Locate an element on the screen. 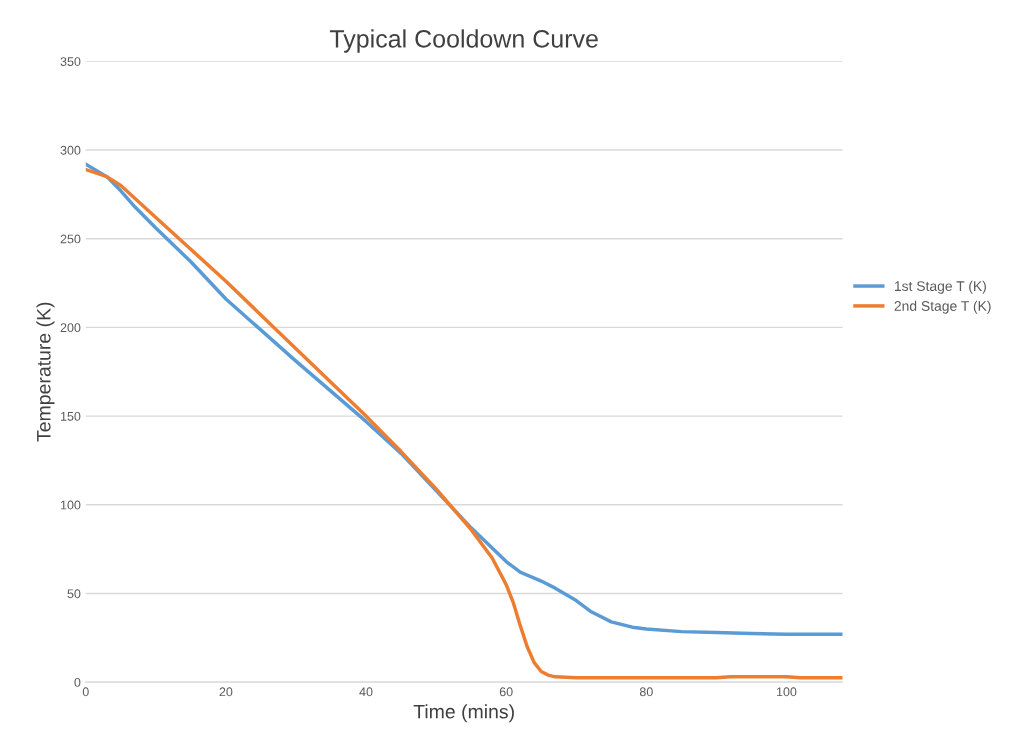  x-tick-label: 60 is located at coordinates (506, 692).